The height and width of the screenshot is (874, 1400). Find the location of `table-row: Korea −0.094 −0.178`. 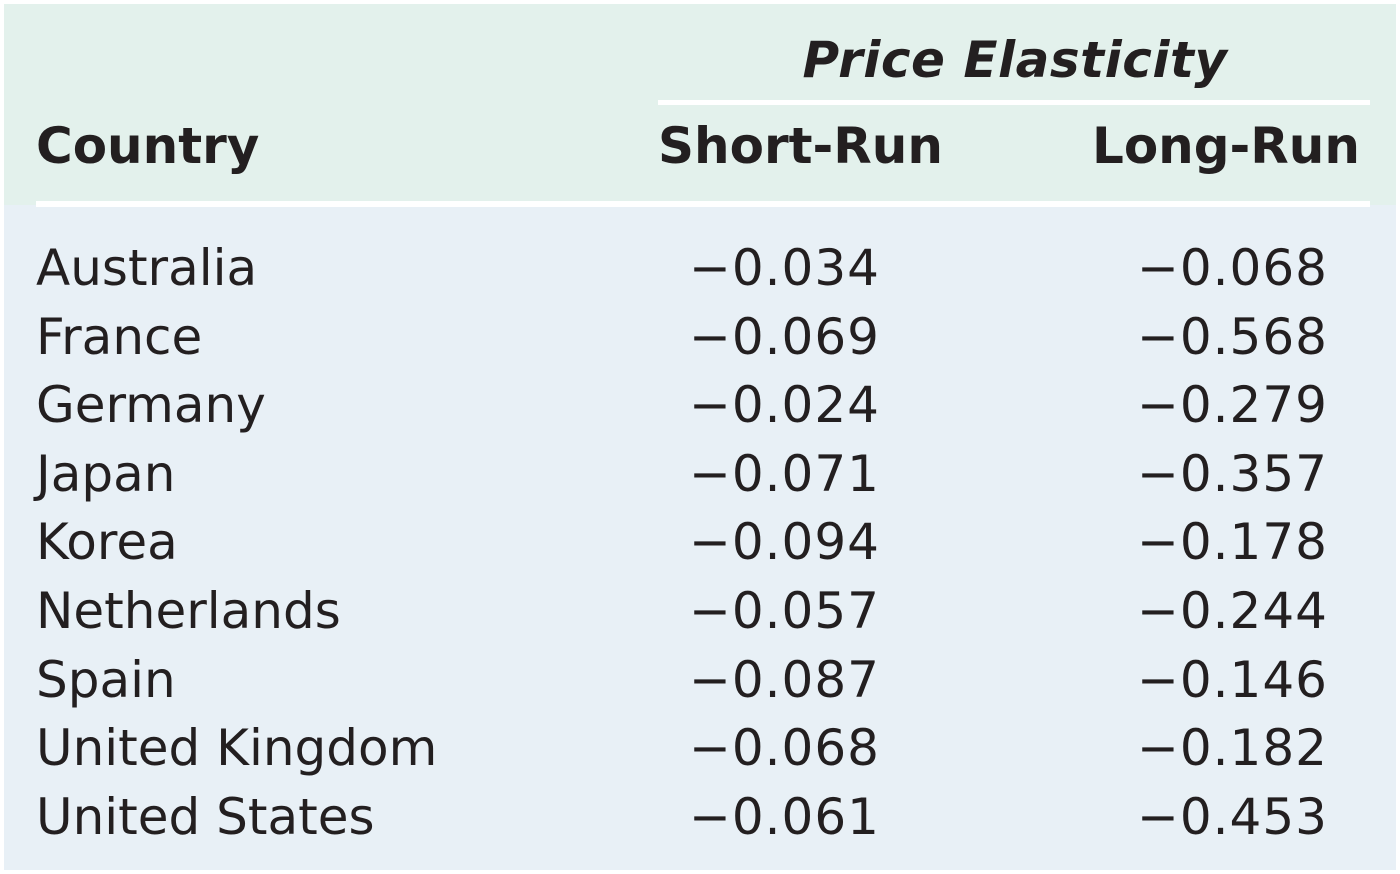

table-row: Korea −0.094 −0.178 is located at coordinates (700, 542).